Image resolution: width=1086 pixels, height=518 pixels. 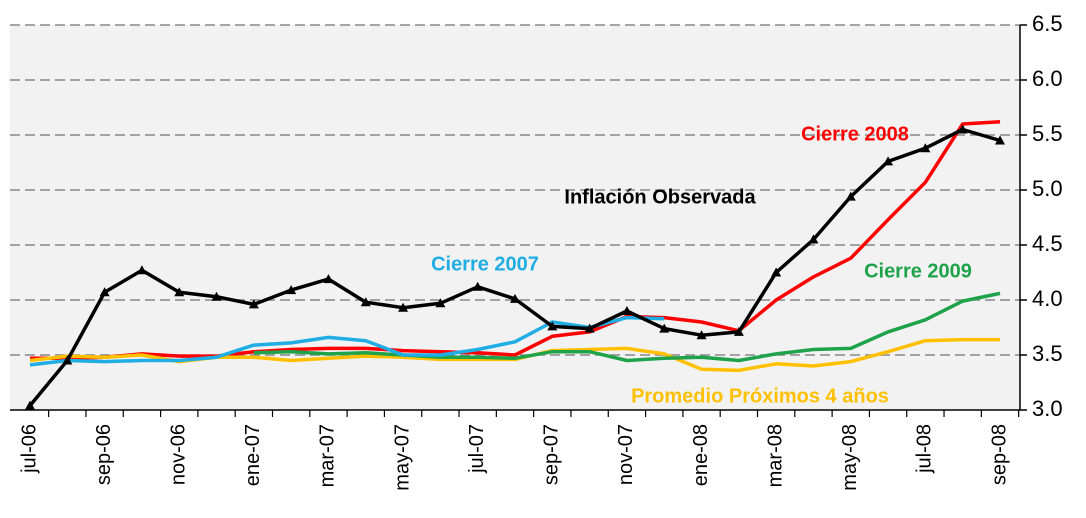 I want to click on series-label: Cierre 2009, so click(x=918, y=271).